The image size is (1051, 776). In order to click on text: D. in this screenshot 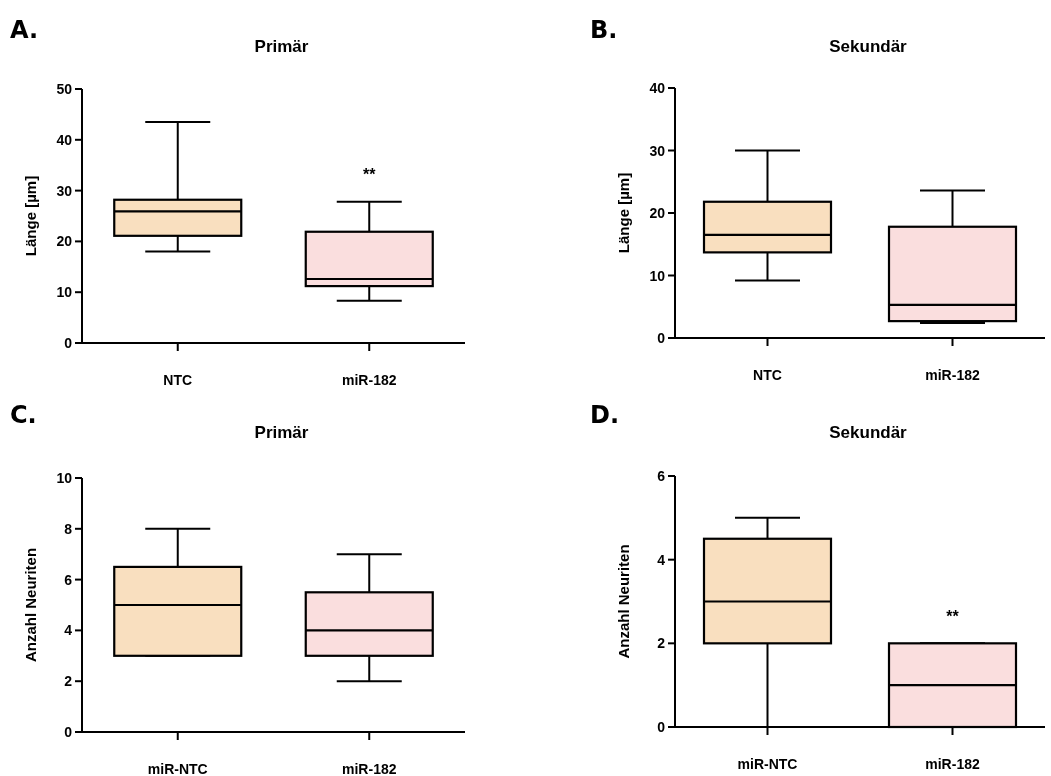, I will do `click(605, 415)`.